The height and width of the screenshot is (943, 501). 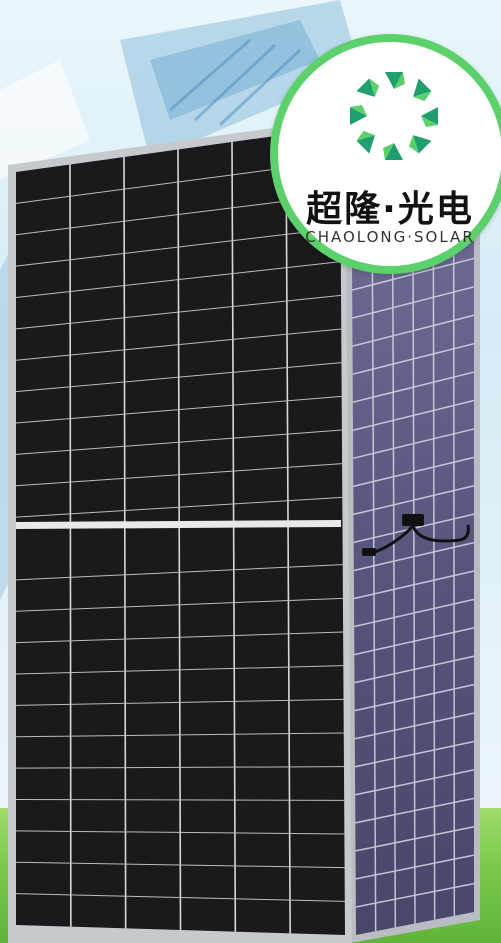 I want to click on brand-name-chinese: 超隆·光电, so click(x=390, y=209).